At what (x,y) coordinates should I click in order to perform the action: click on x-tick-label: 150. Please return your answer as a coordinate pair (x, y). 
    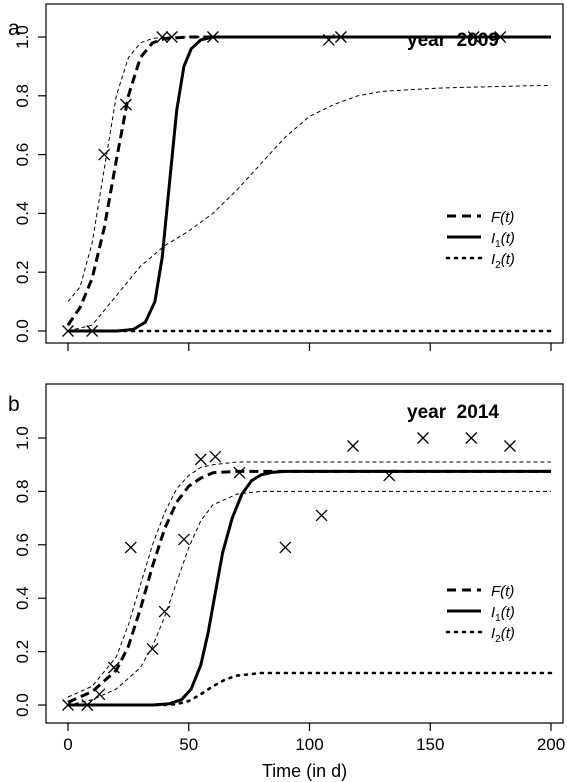
    Looking at the image, I should click on (430, 744).